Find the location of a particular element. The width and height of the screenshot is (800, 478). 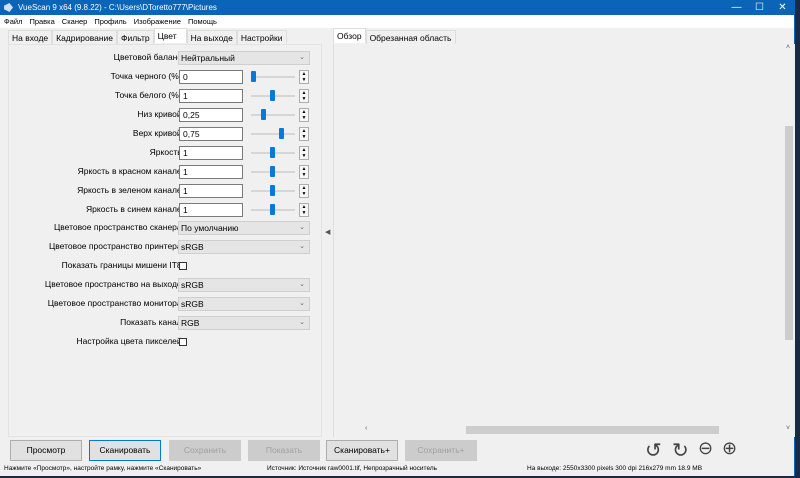

menu-help: Помощь is located at coordinates (202, 21).